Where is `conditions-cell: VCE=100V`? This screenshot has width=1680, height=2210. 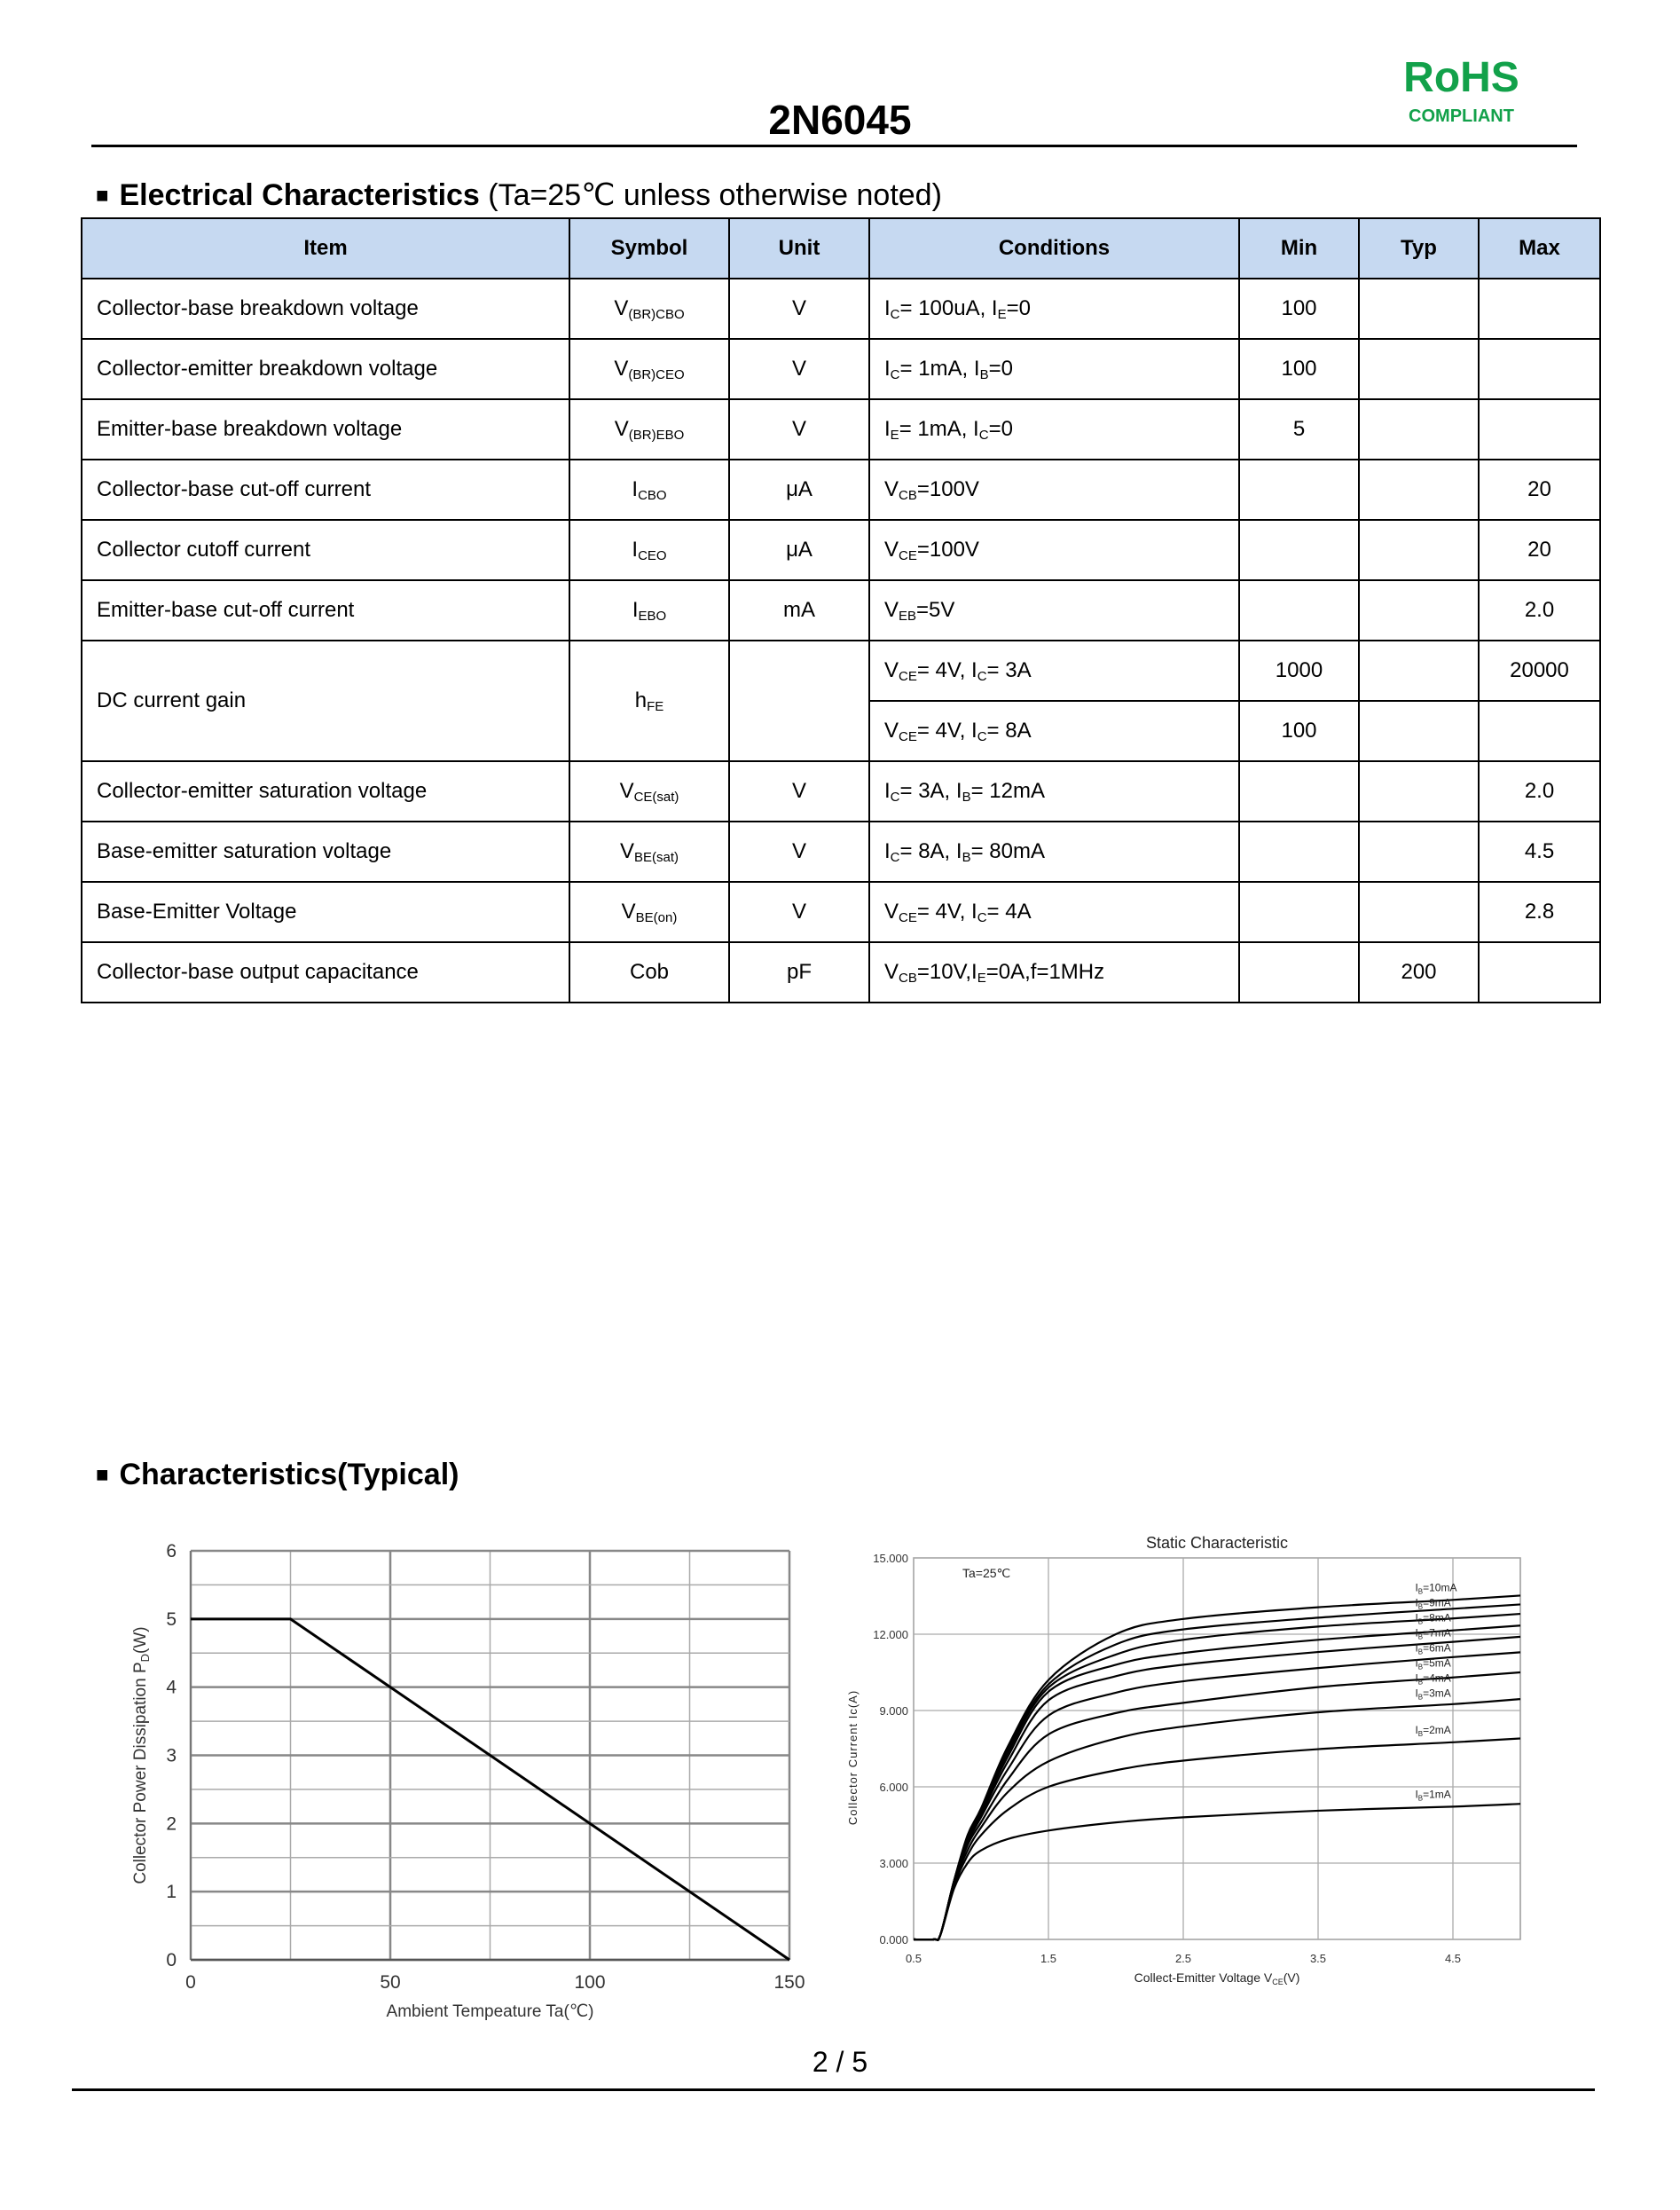 conditions-cell: VCE=100V is located at coordinates (1054, 550).